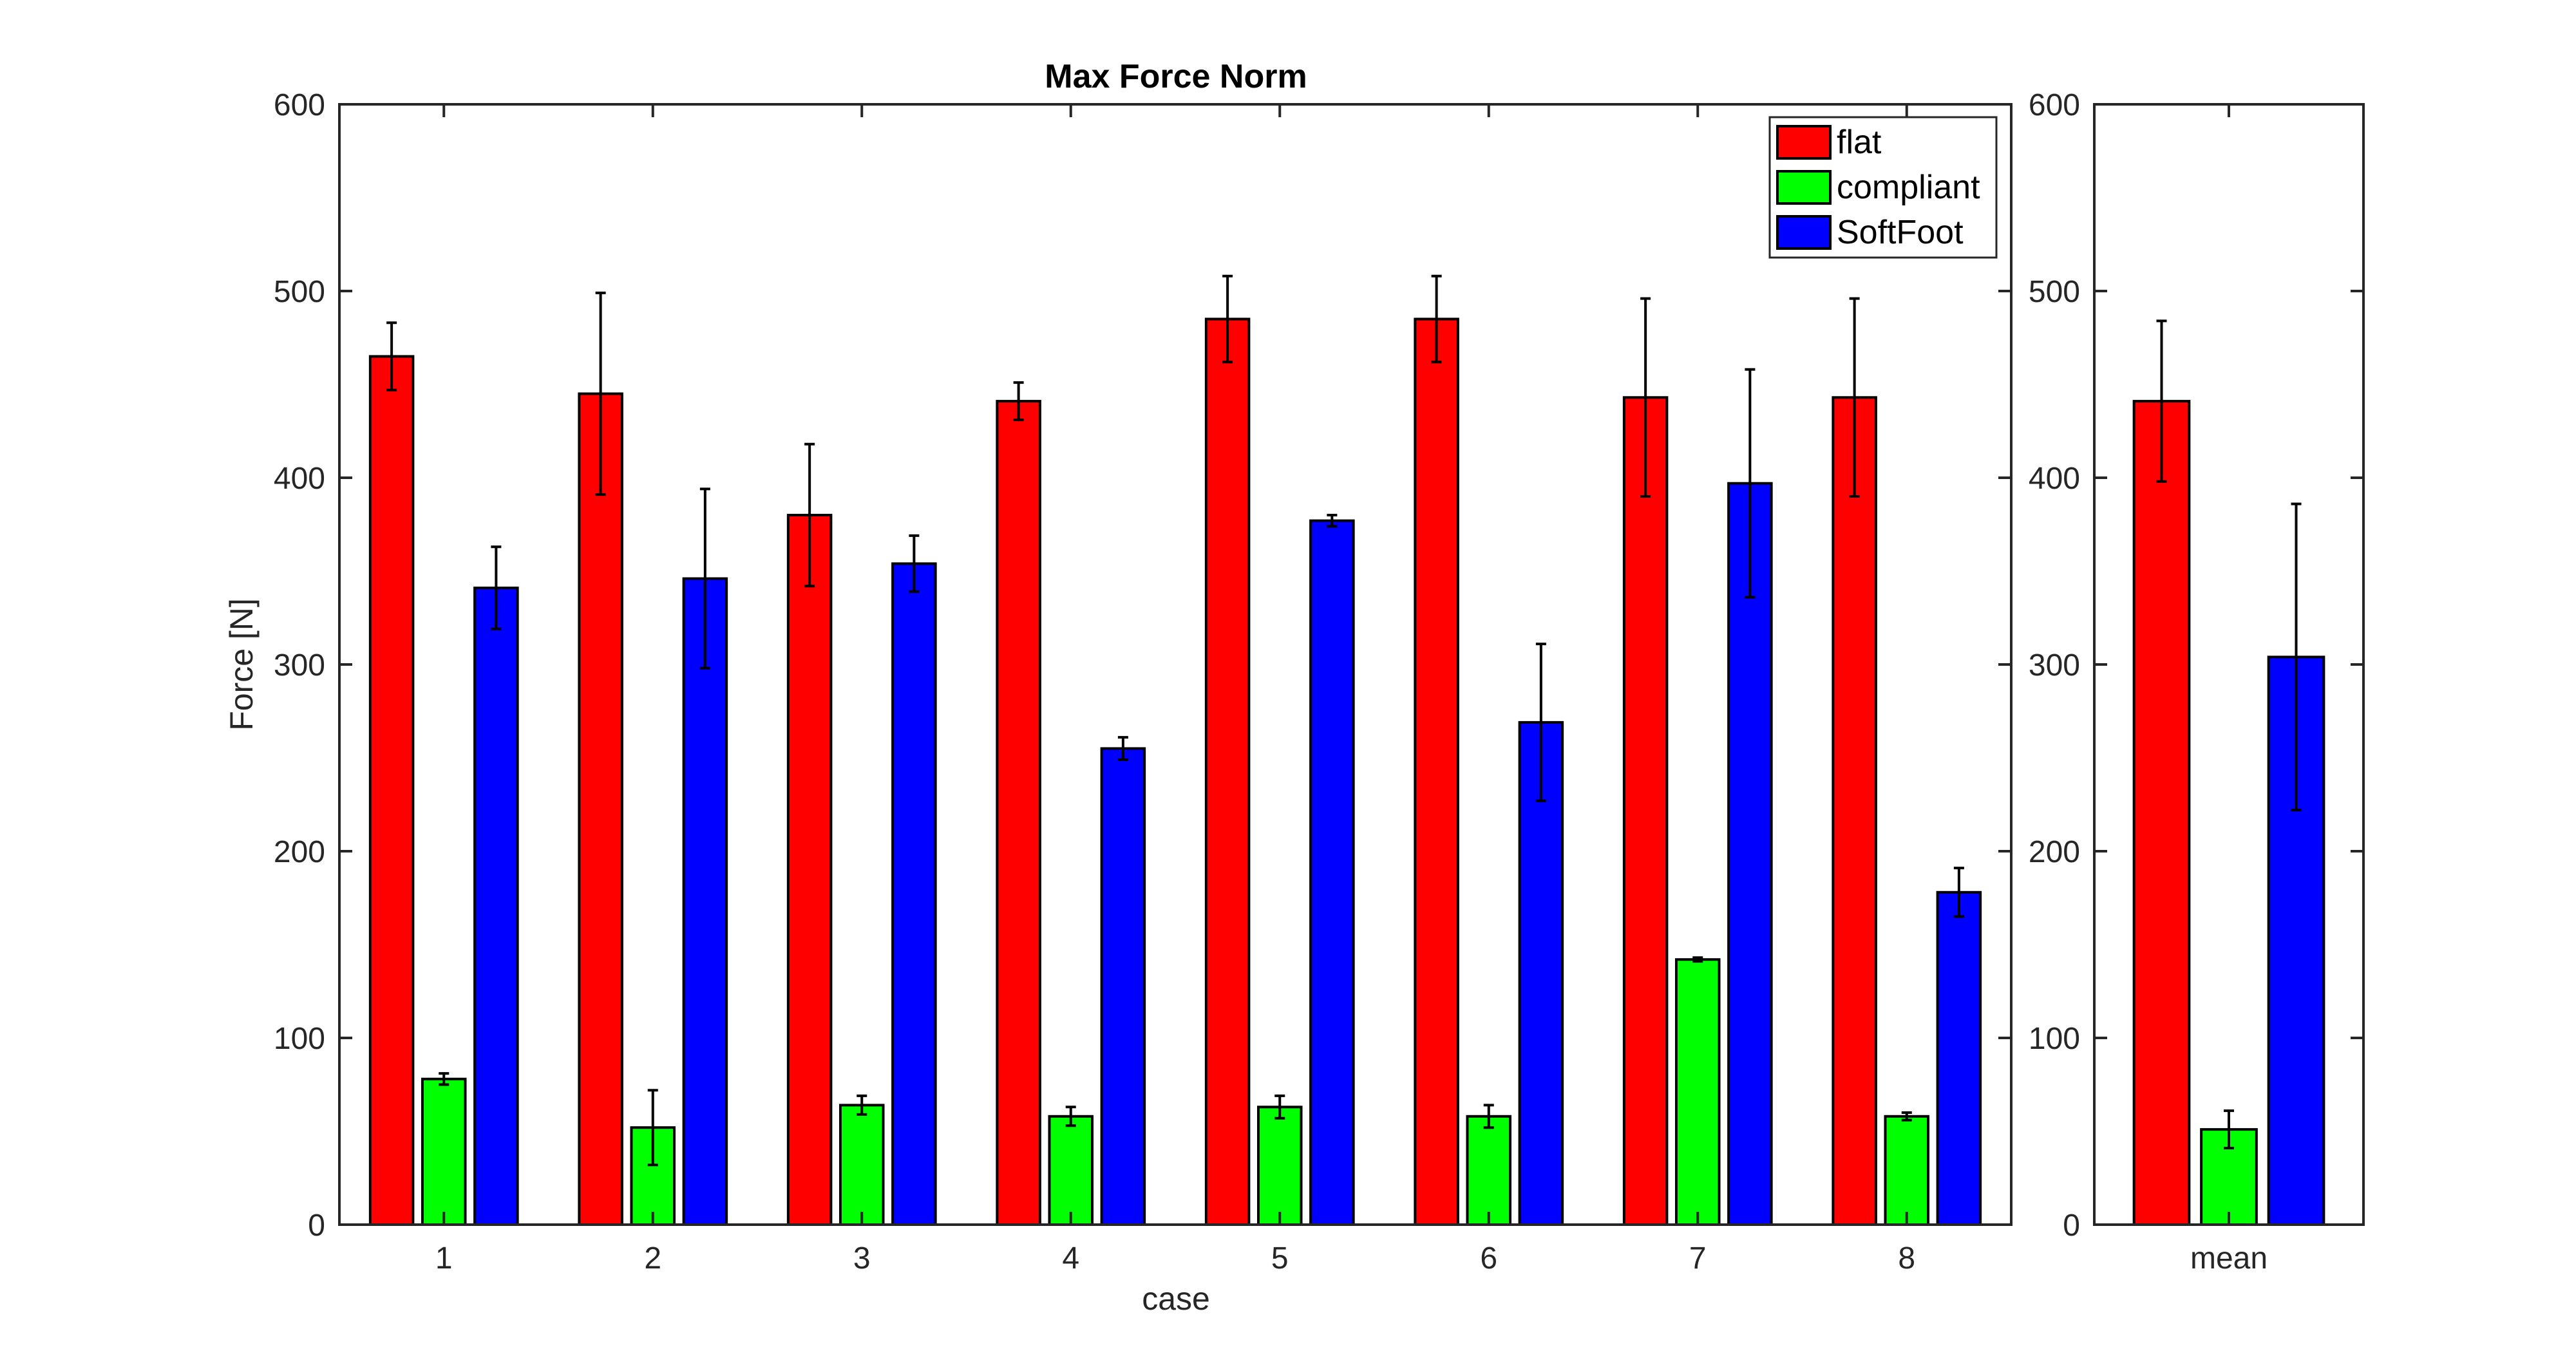 The width and height of the screenshot is (2576, 1356). I want to click on legend-swatch-softfoot, so click(1804, 233).